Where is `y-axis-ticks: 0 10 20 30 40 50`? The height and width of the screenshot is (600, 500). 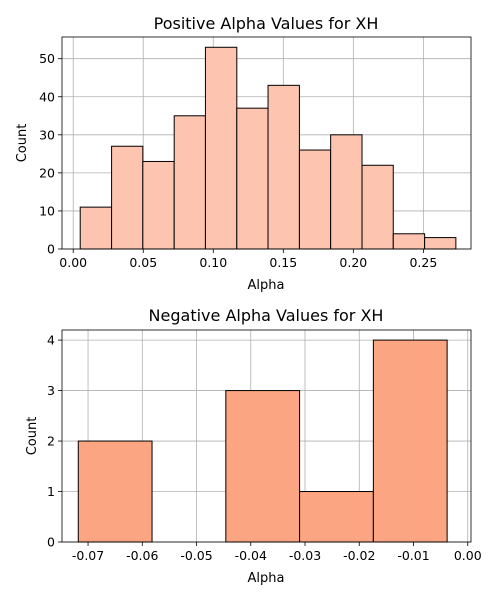
y-axis-ticks: 0 10 20 30 40 50 is located at coordinates (50, 154).